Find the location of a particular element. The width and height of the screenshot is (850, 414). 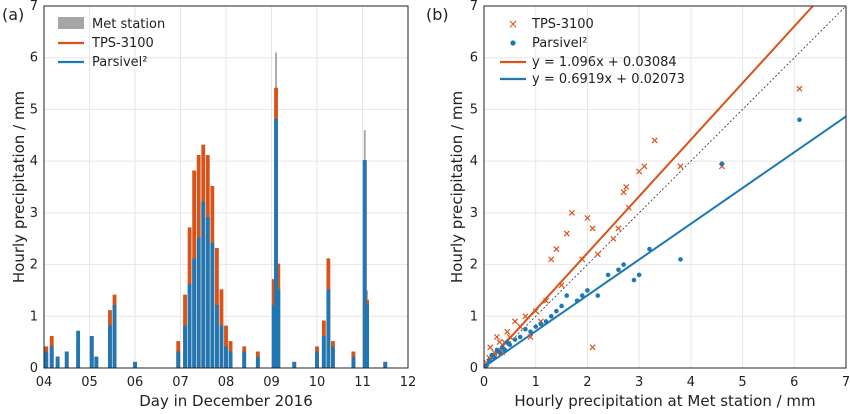

panel-a-y-tick-label: 3 is located at coordinates (34, 213).